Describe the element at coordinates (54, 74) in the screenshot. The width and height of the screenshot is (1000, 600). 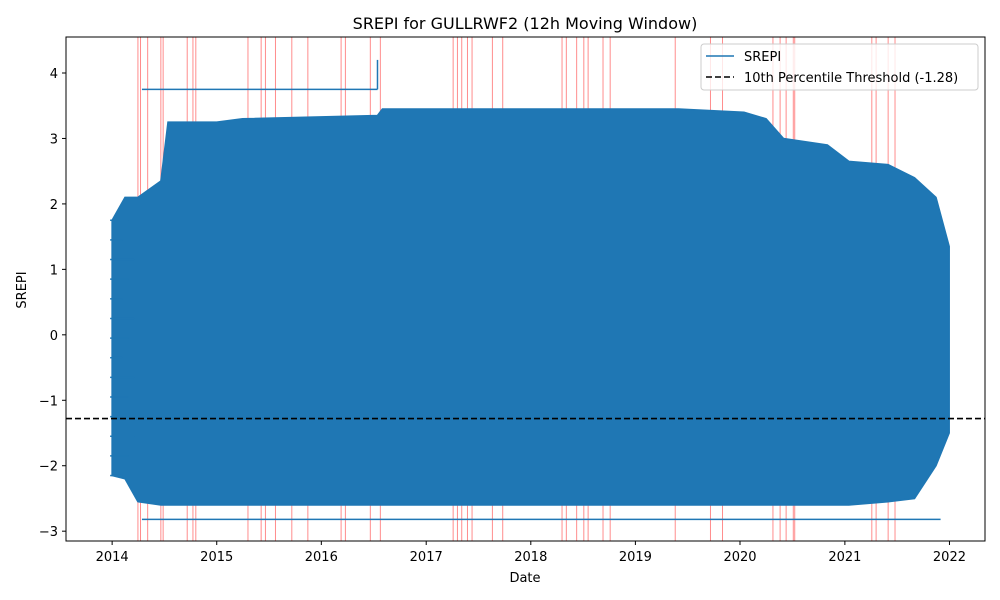
I see `y-tick-label: 4` at that location.